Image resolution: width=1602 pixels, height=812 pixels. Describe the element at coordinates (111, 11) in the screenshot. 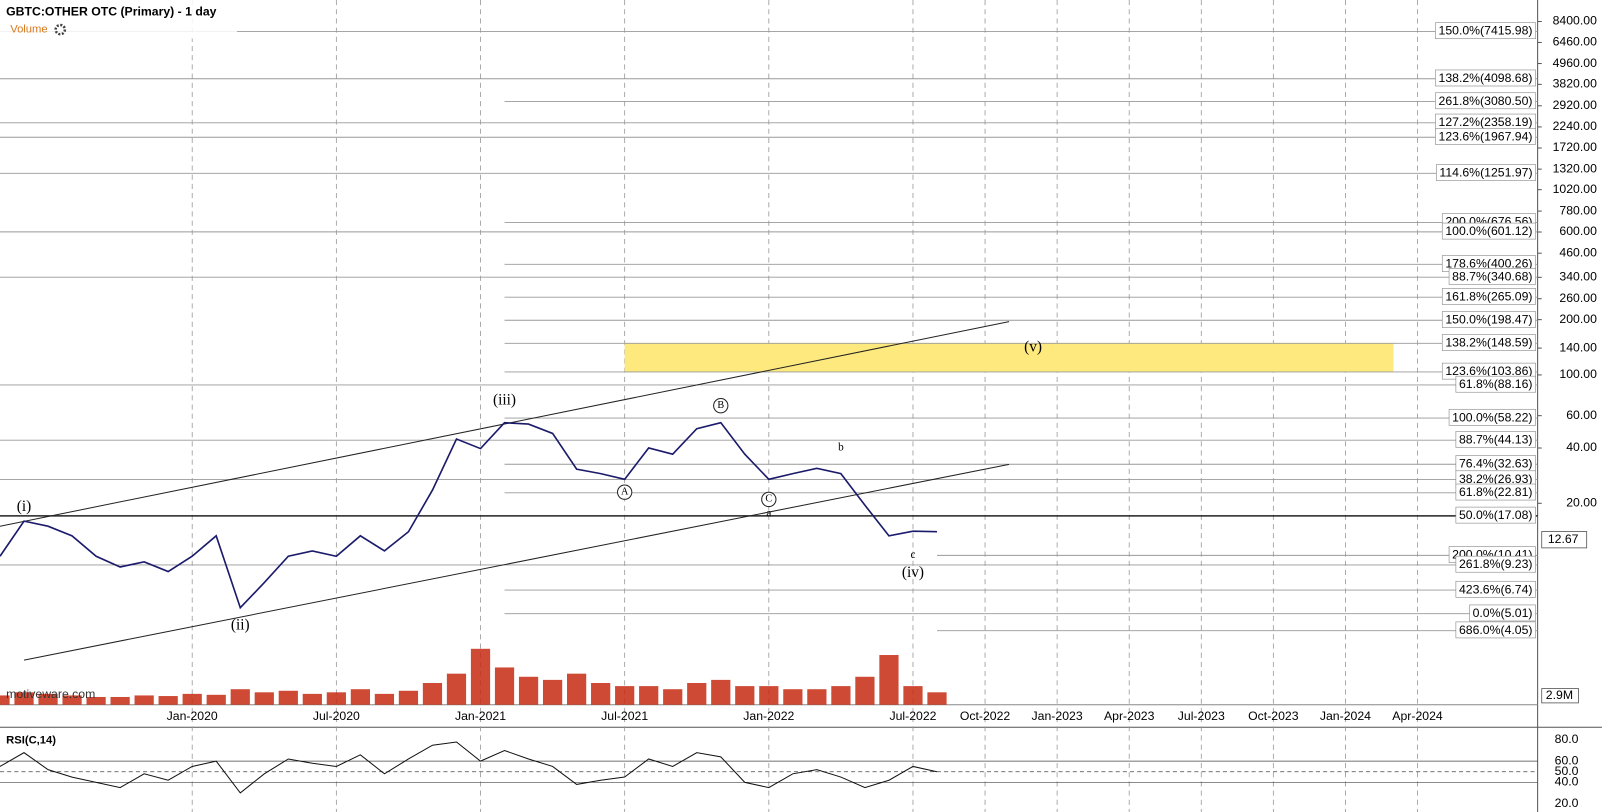

I see `chart-title: GBTC:OTHER OTC (Primary) - 1 day` at that location.